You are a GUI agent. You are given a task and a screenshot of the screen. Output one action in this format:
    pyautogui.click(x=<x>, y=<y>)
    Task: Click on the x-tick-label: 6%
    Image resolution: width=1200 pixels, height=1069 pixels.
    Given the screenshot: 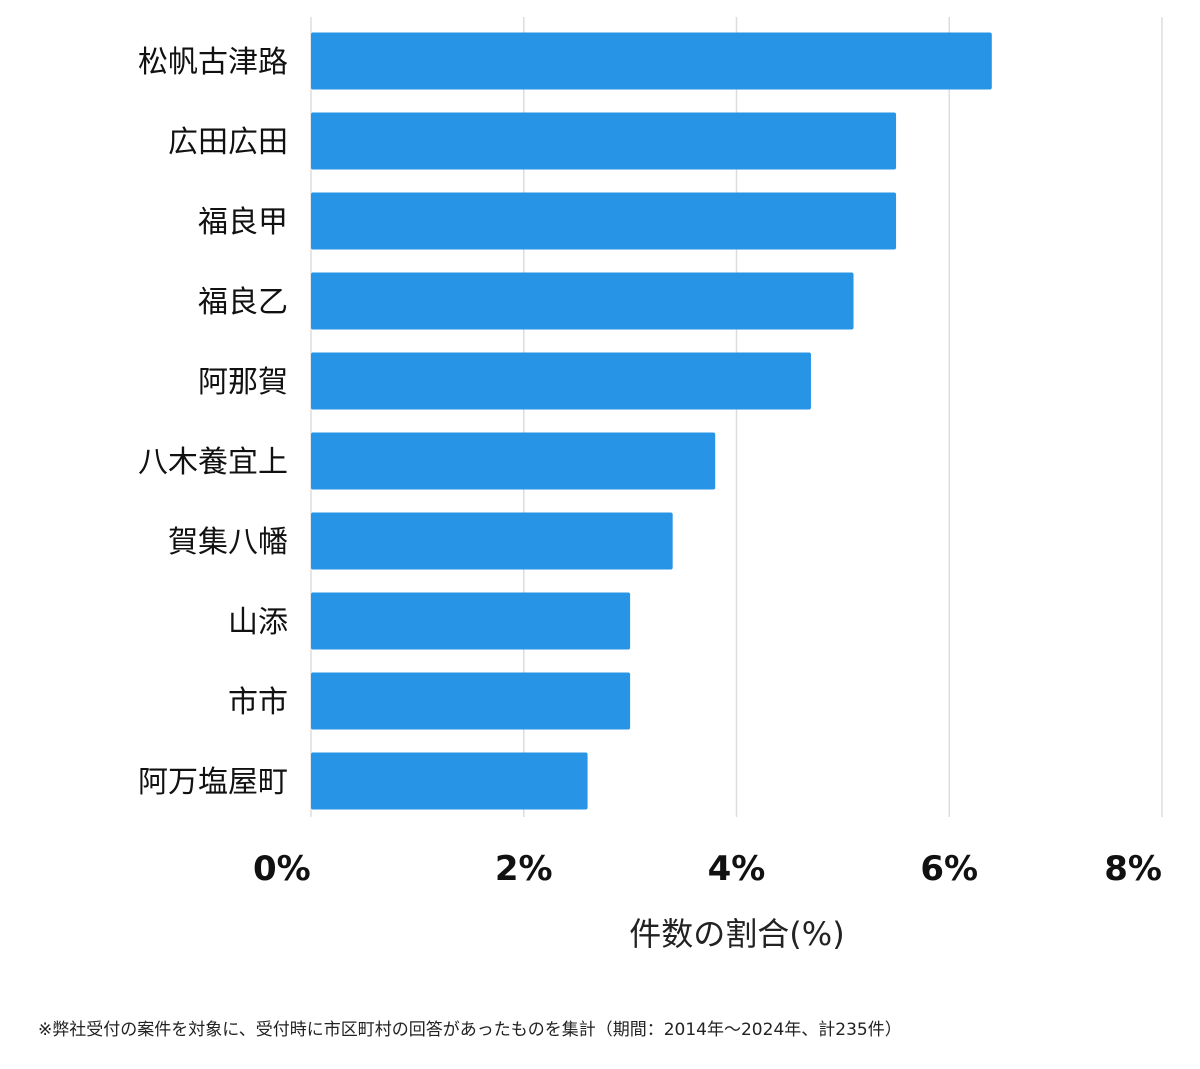 What is the action you would take?
    pyautogui.click(x=949, y=869)
    